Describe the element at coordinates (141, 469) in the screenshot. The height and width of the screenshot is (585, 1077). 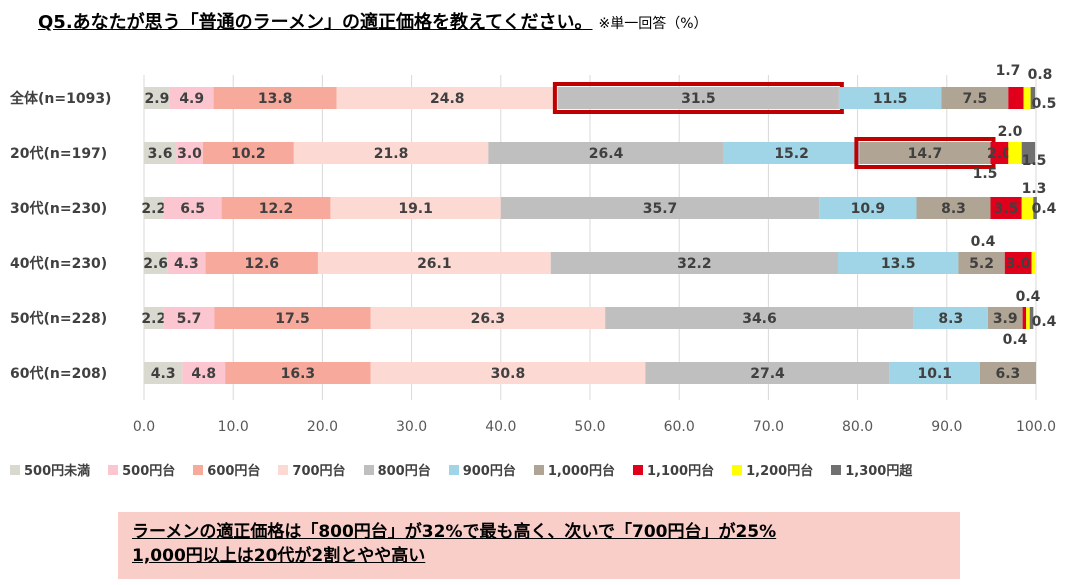
I see `legend-item: 500円台` at that location.